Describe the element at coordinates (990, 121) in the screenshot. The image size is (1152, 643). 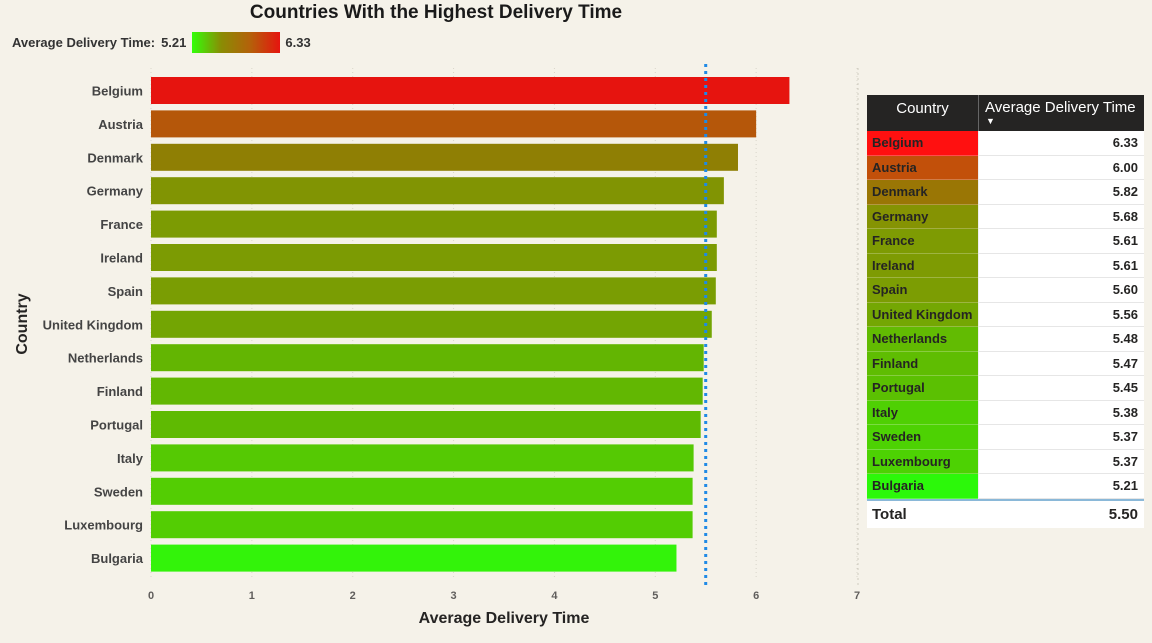
I see `sort-descending-icon: ▼` at that location.